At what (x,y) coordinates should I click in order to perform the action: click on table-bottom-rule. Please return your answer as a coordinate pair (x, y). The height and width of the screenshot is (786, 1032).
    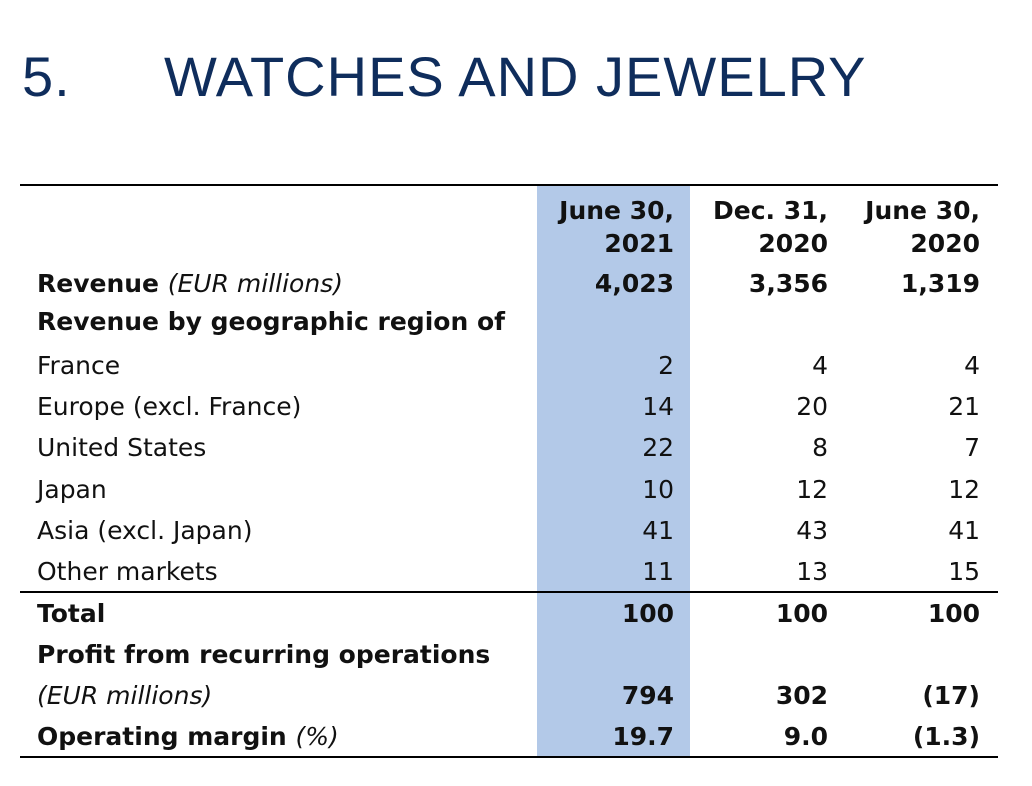
    Looking at the image, I should click on (509, 757).